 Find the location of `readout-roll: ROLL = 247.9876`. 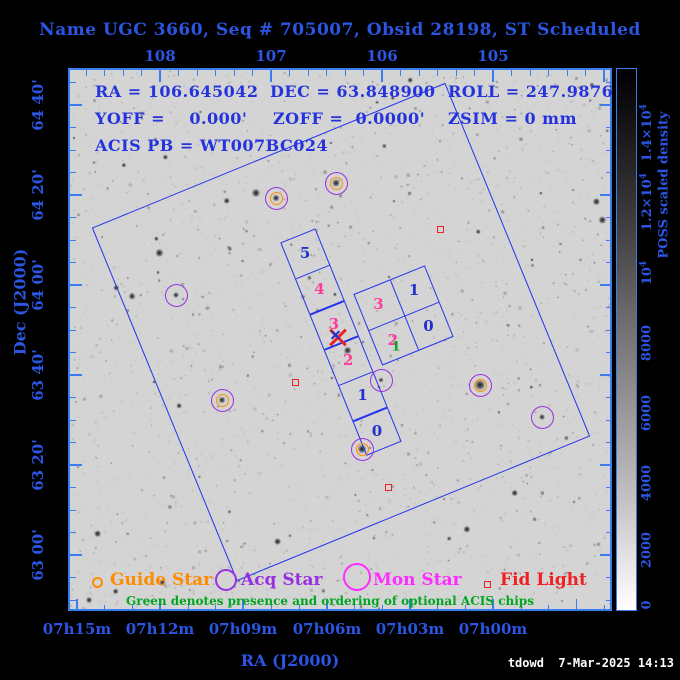

readout-roll: ROLL = 247.9876 is located at coordinates (531, 91).